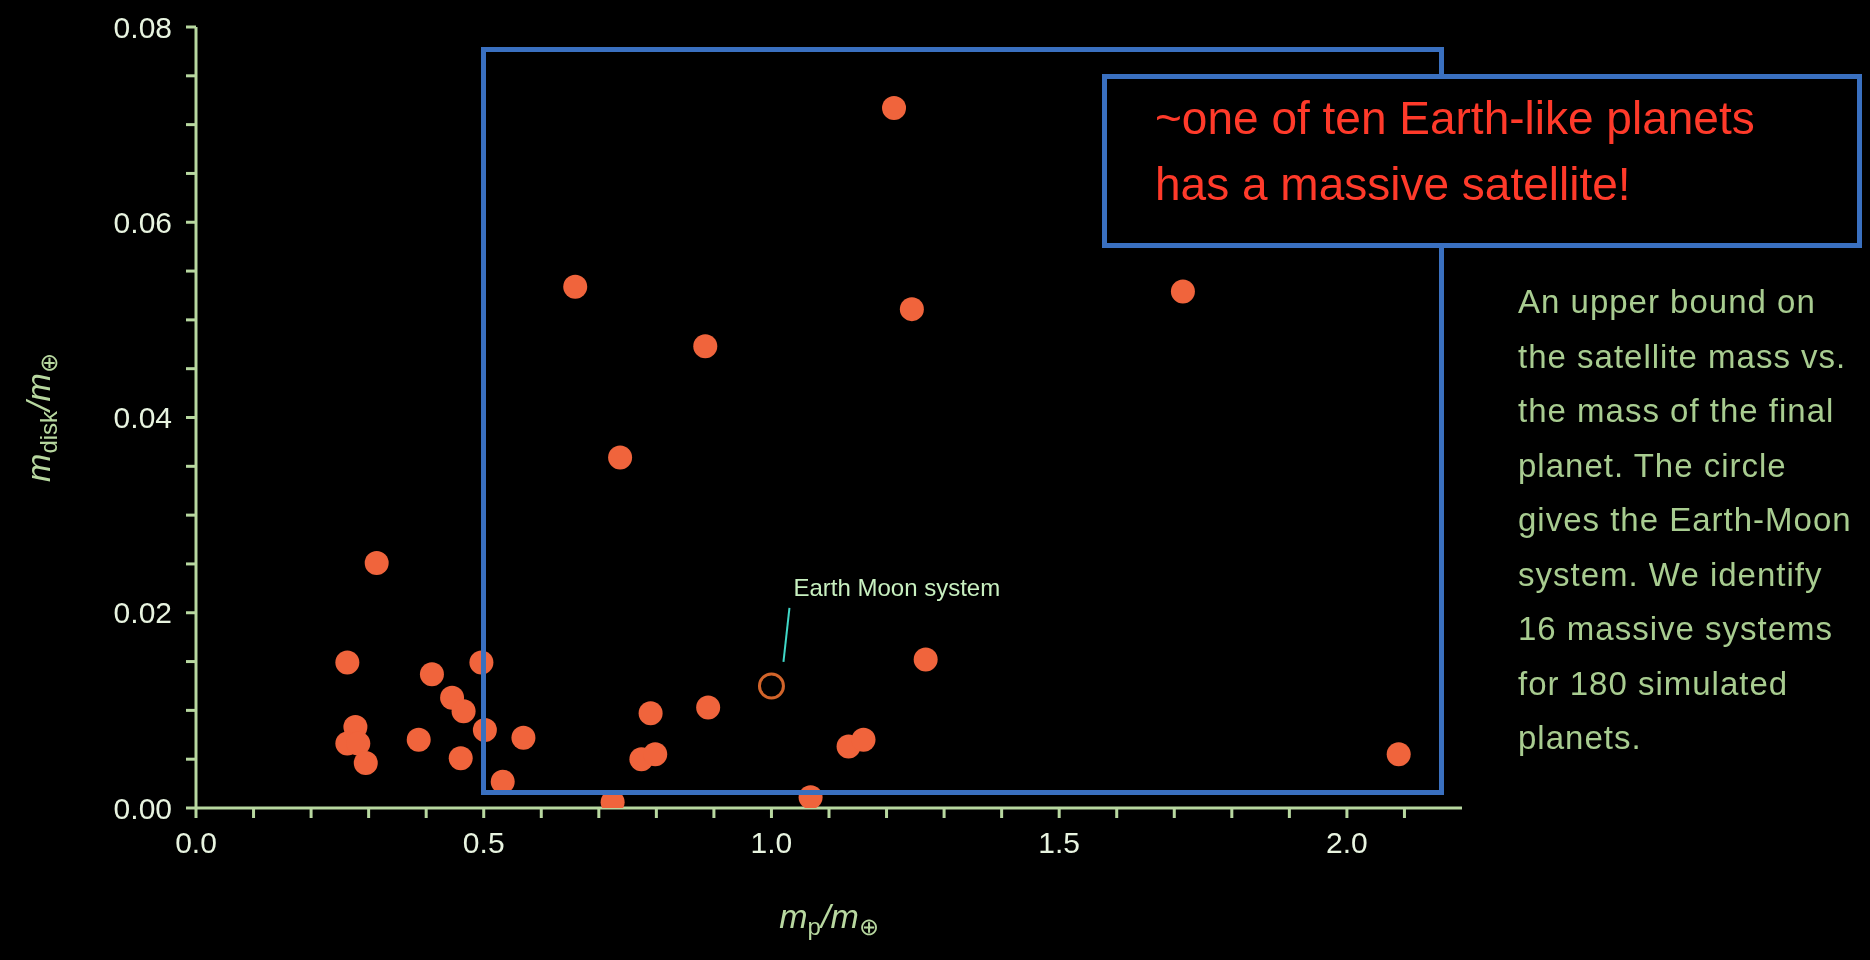 The image size is (1870, 960). I want to click on text: An upper bound on the satellite mass vs. the mass of the final planet. The circle gives the Earth-Moon system. We identify 16 massive systems for 180 simulated planets., so click(1685, 519).